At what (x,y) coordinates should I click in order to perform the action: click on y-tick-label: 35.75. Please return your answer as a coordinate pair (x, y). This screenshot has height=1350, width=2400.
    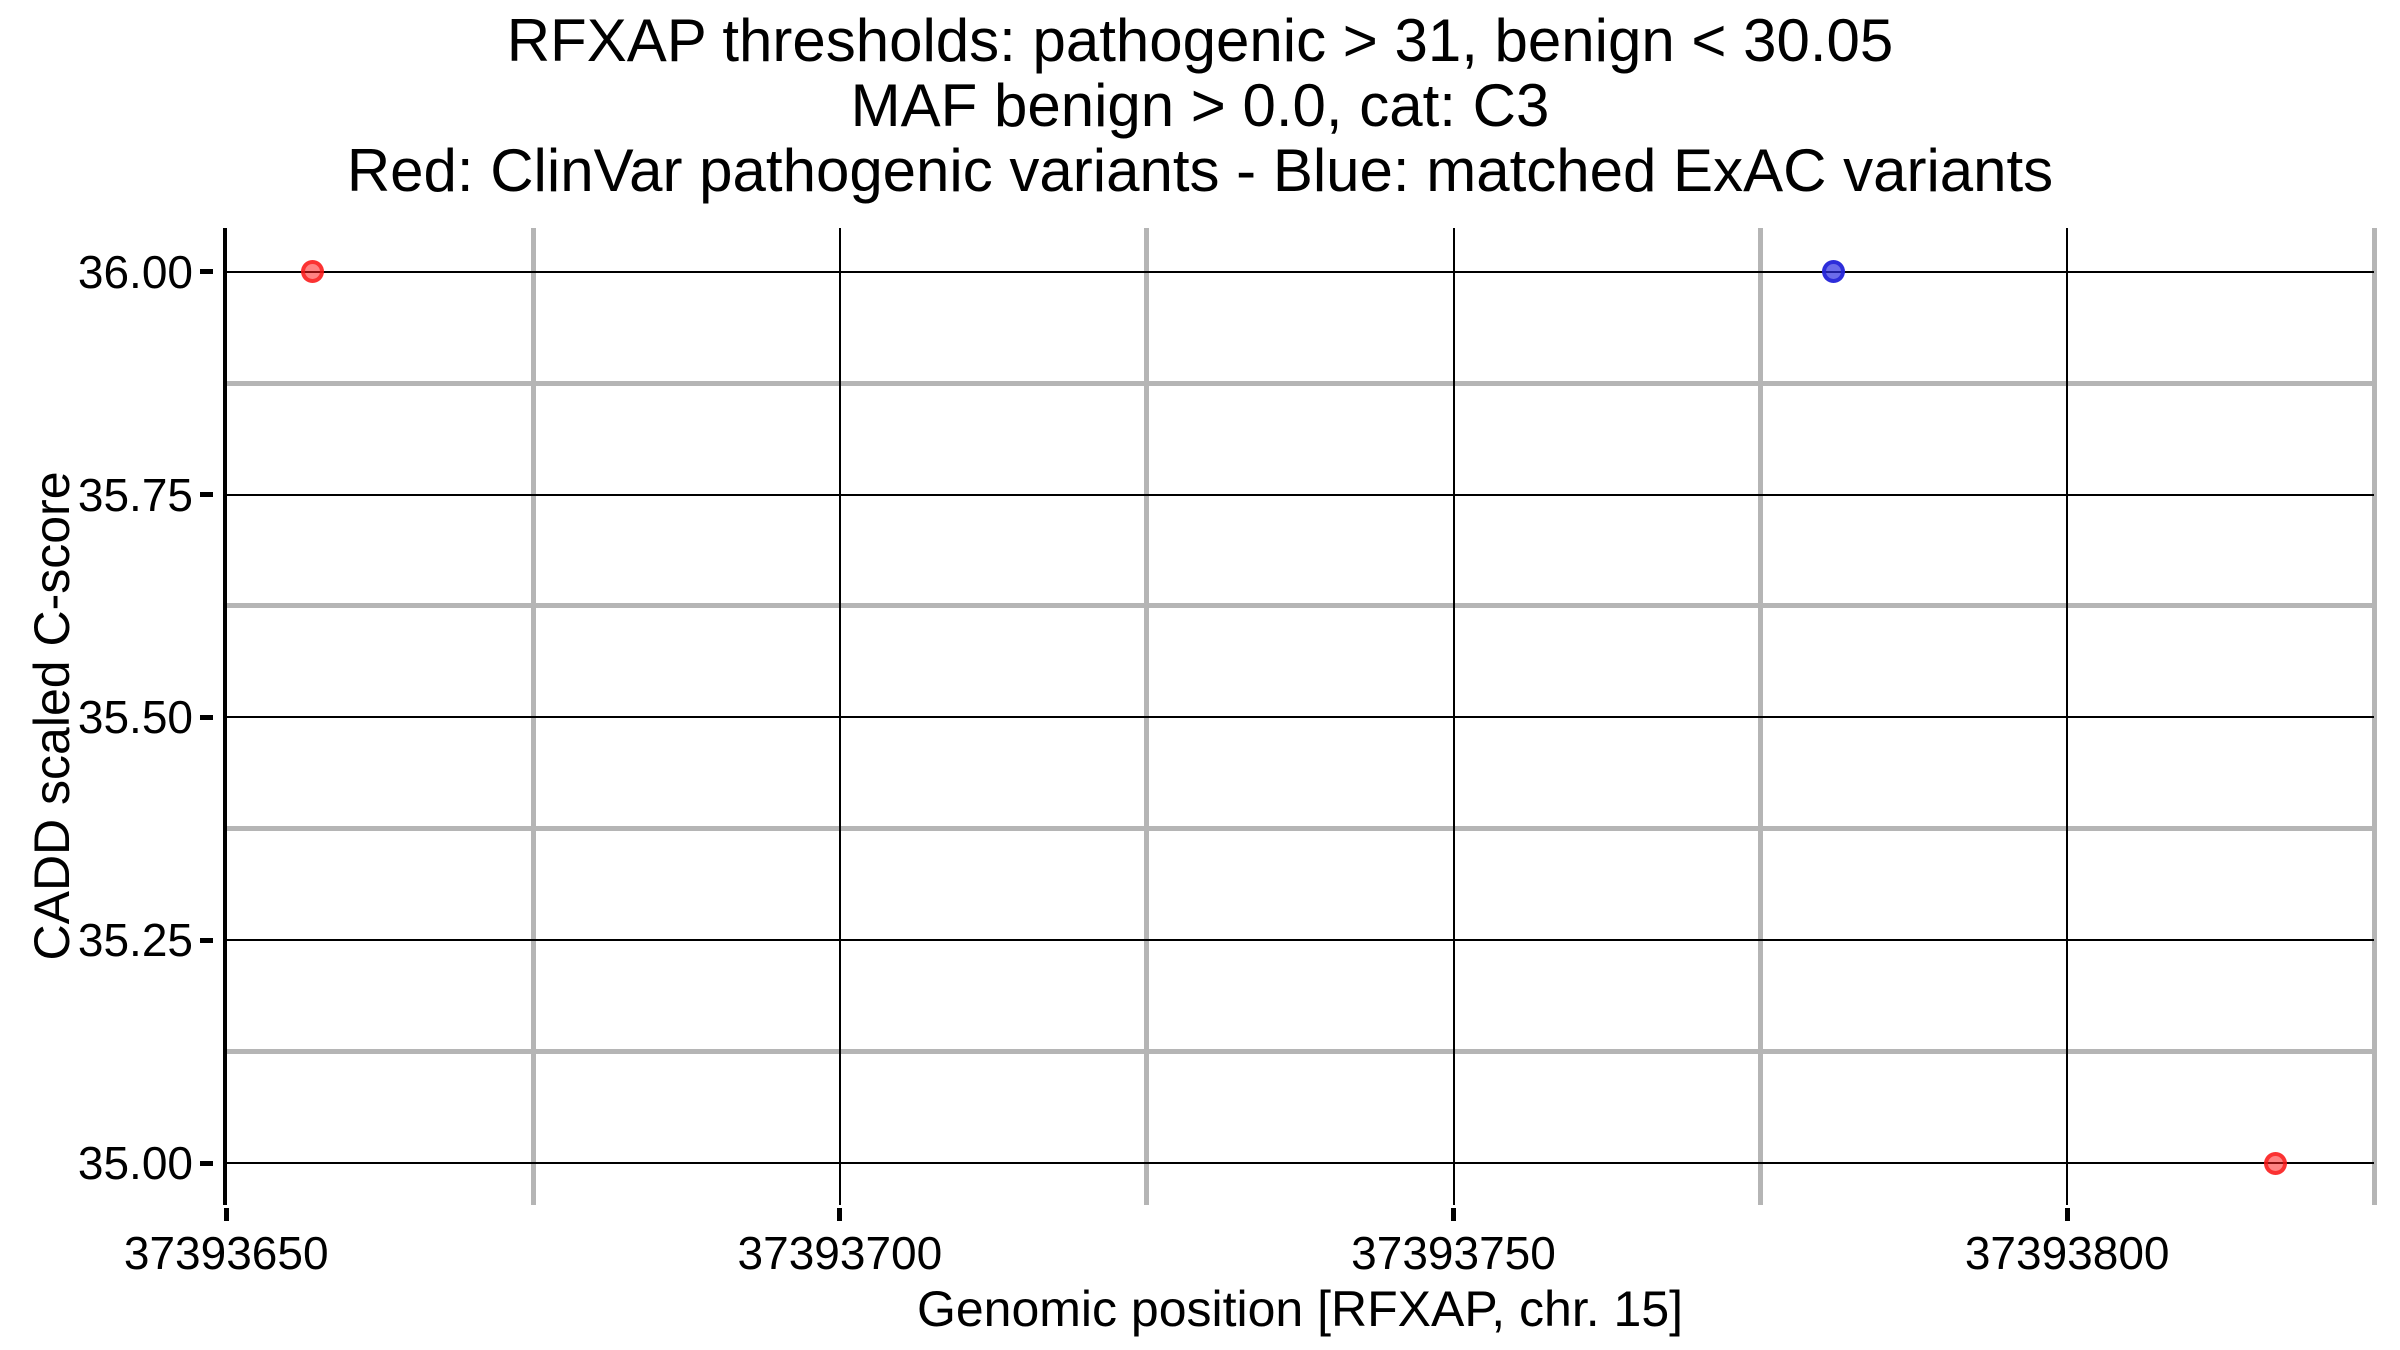
    Looking at the image, I should click on (135, 494).